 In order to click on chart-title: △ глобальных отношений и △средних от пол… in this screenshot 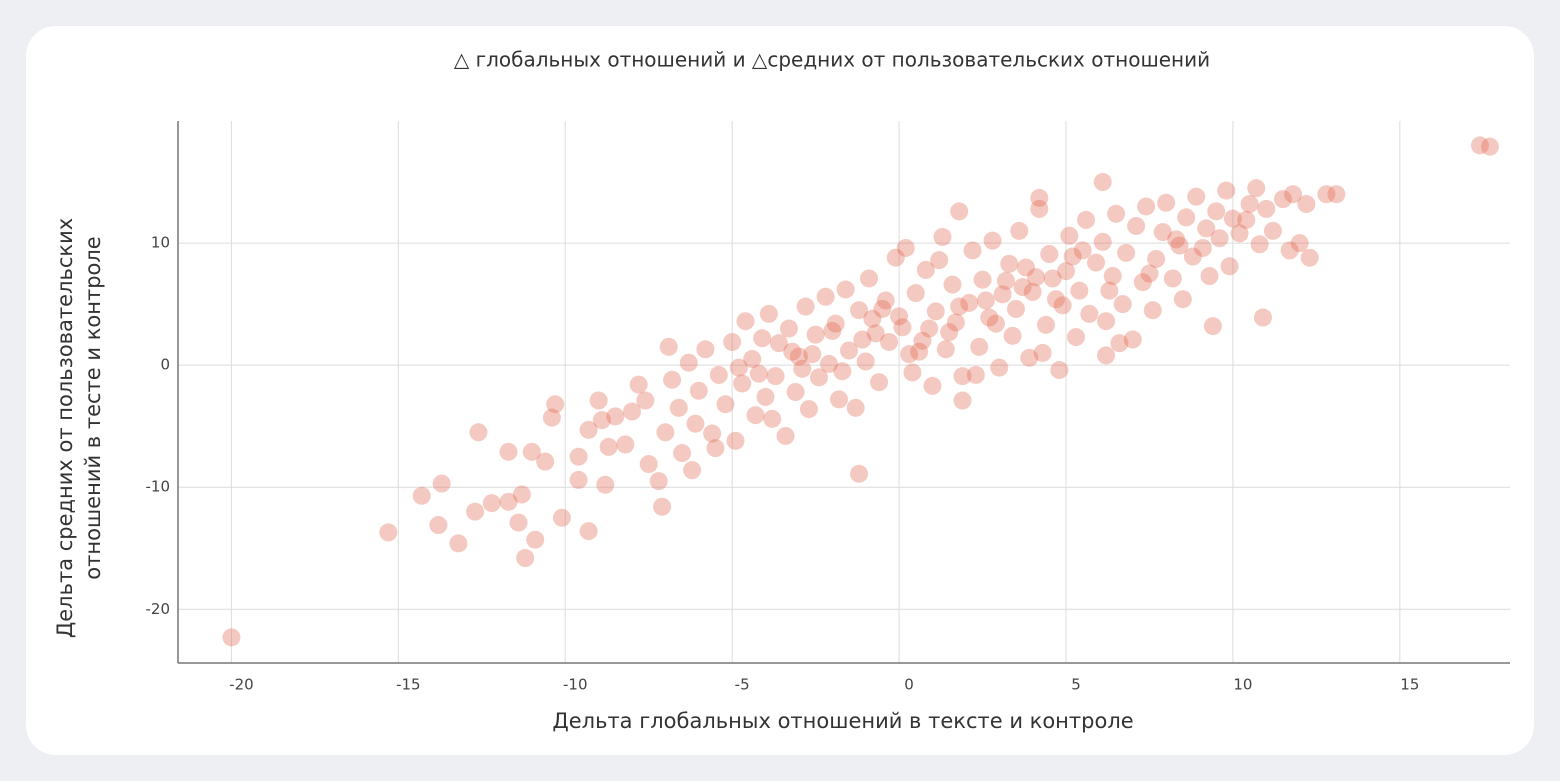, I will do `click(832, 60)`.